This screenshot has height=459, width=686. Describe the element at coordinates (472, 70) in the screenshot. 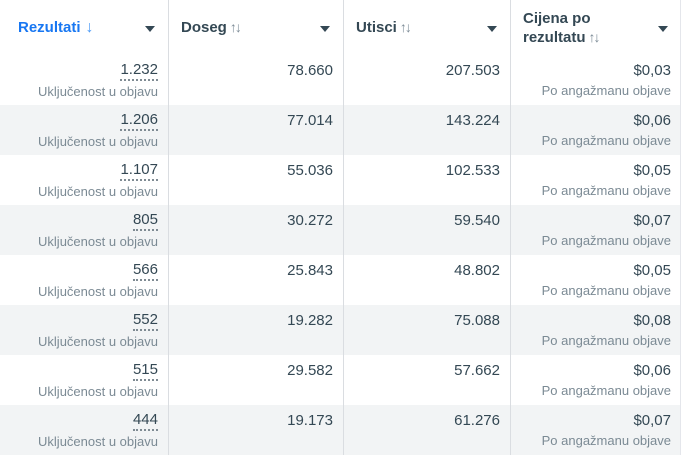

I see `impressions-value: 207.503` at that location.